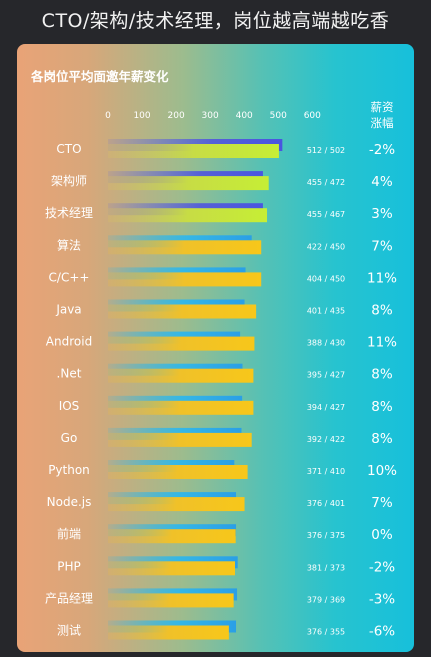  I want to click on x-tick-label-0: 0, so click(108, 116).